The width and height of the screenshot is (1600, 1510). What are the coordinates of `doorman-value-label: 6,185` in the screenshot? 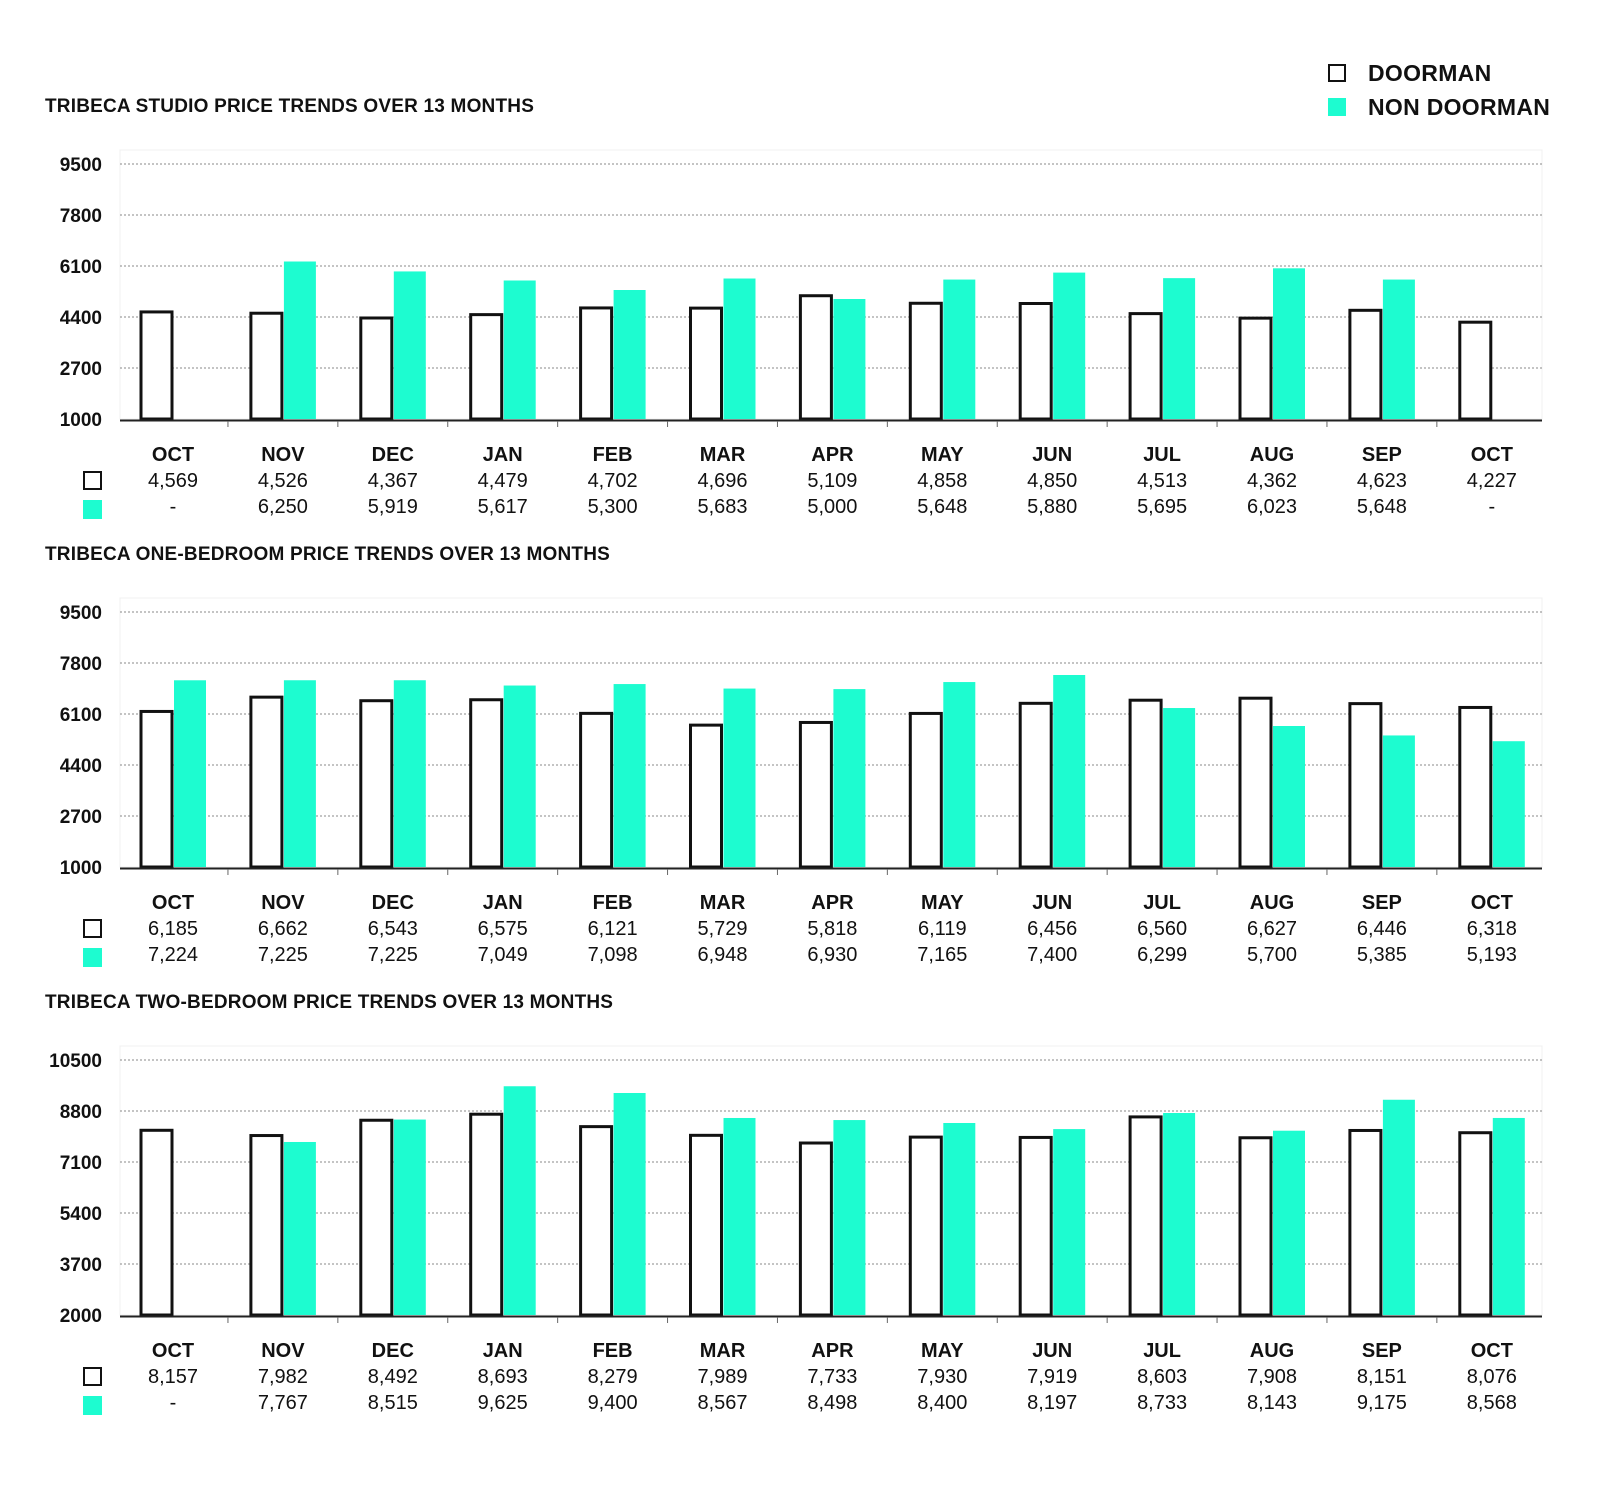 It's located at (173, 929).